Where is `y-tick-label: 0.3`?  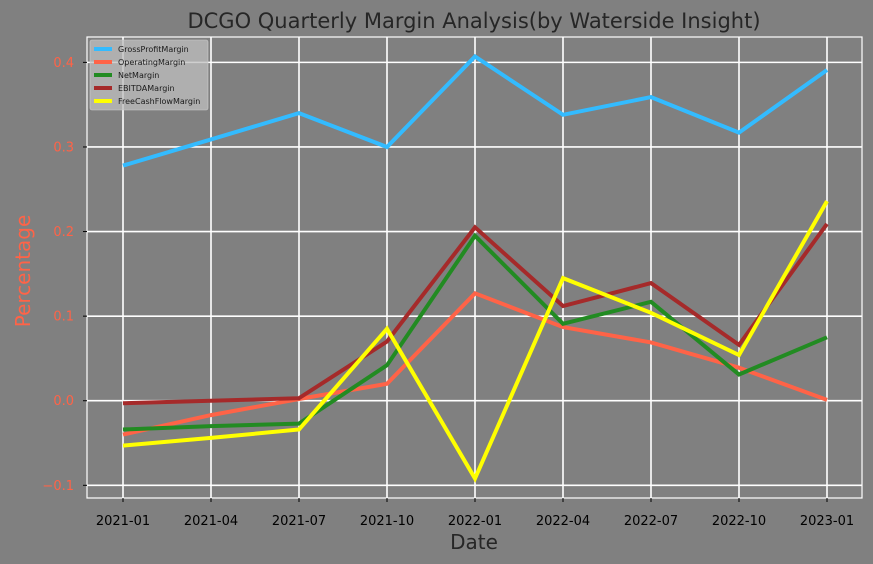
y-tick-label: 0.3 is located at coordinates (63, 147).